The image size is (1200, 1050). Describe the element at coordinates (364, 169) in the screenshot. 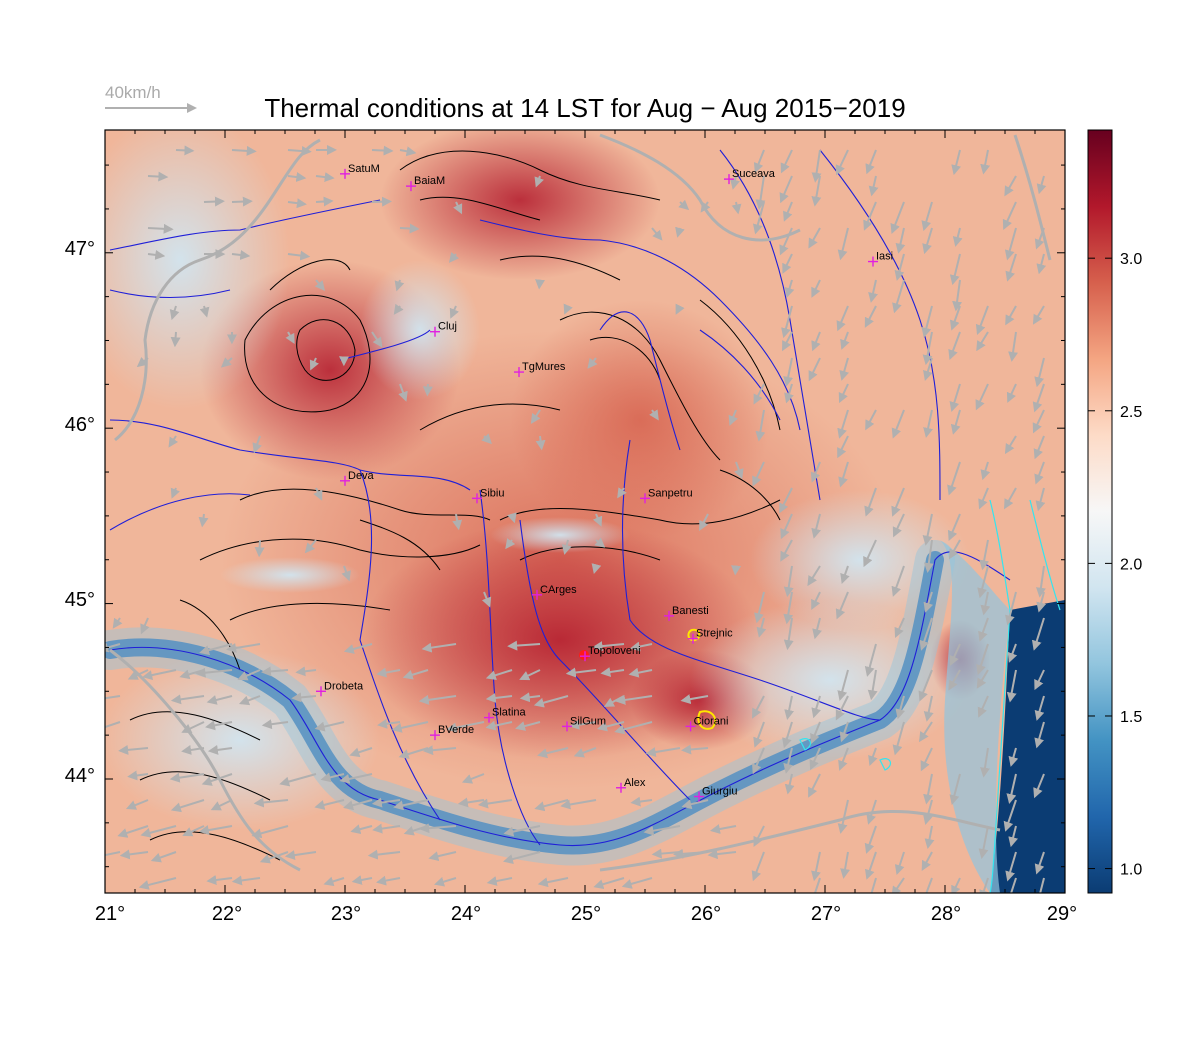

I see `city-label: SatuM` at that location.